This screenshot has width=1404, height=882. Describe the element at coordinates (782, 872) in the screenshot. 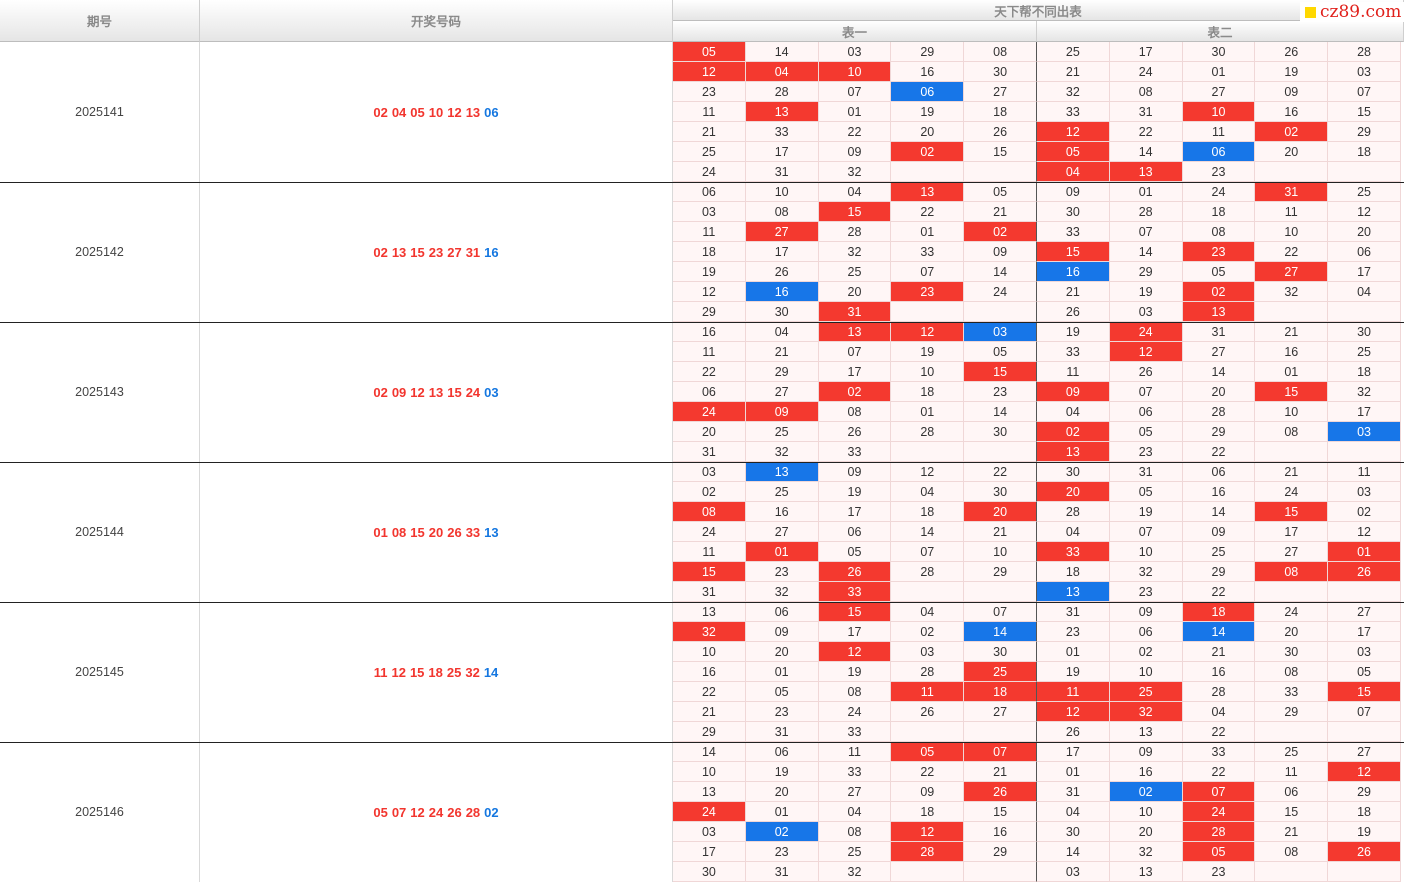

I see `grid-cell: 31` at that location.